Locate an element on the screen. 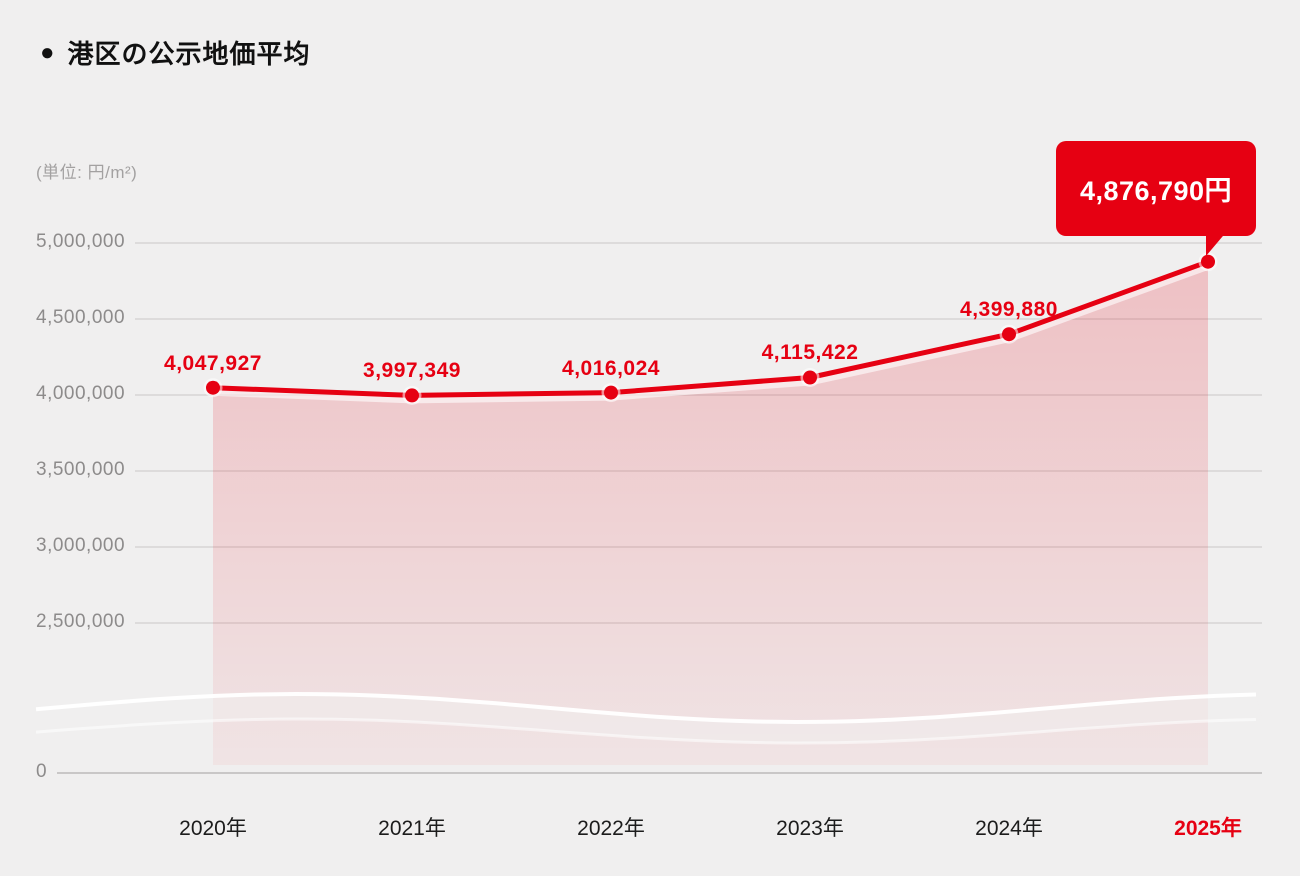 This screenshot has width=1300, height=876. callout-bubble: 4,876,790円 is located at coordinates (1156, 188).